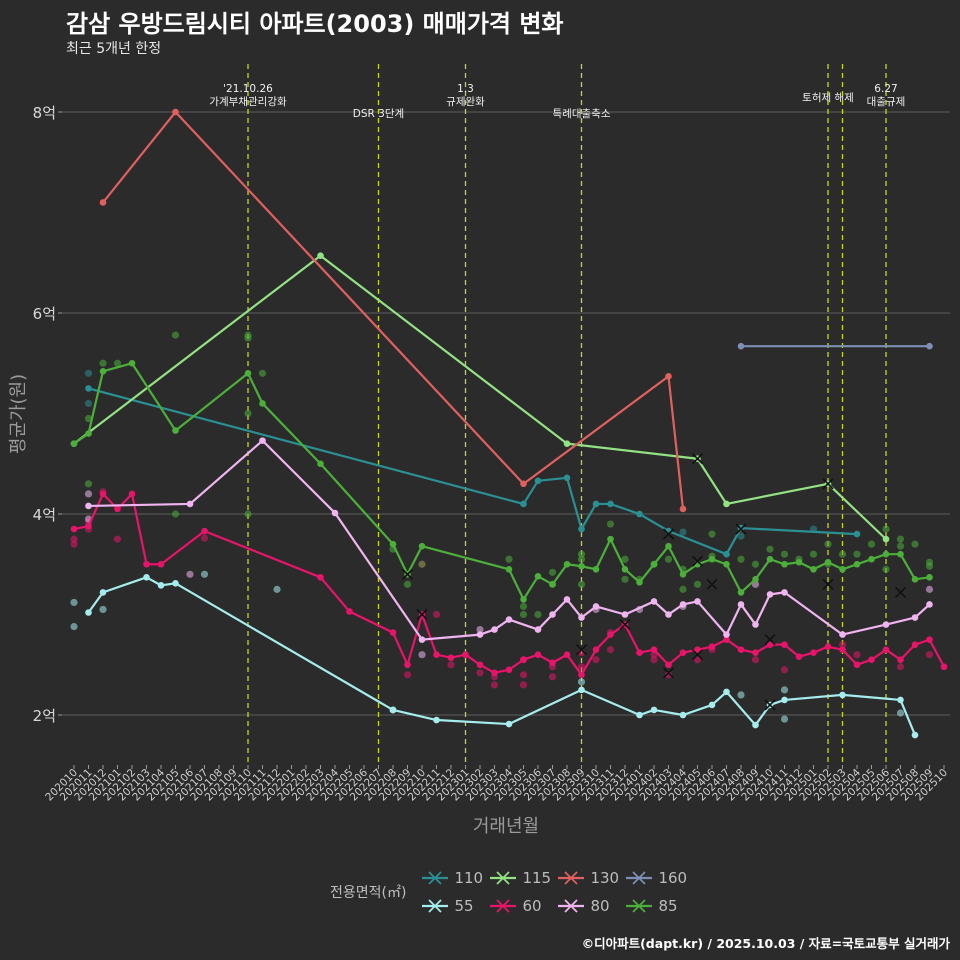 Image resolution: width=960 pixels, height=960 pixels. What do you see at coordinates (452, 878) in the screenshot?
I see `legend-item-110: 110` at bounding box center [452, 878].